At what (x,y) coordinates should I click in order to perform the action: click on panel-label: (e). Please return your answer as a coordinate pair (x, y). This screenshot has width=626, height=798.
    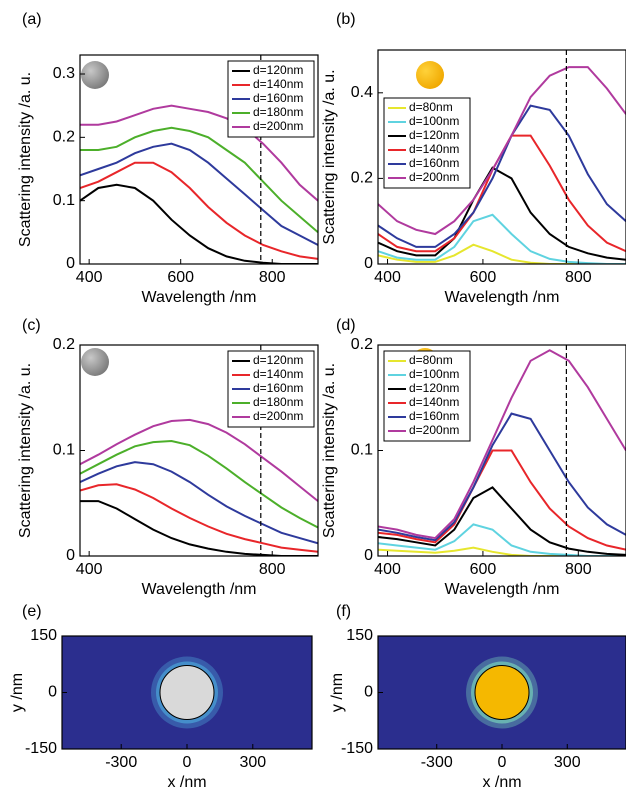
    Looking at the image, I should click on (32, 611).